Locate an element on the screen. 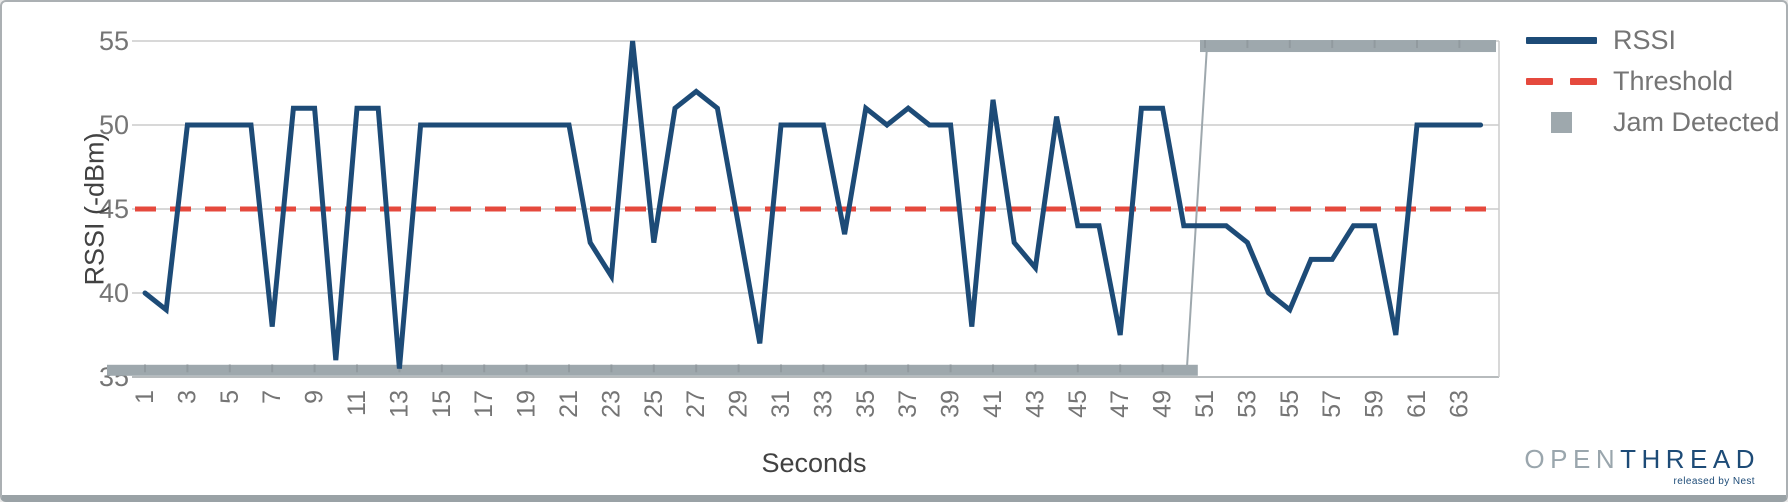  x-tick-label: 35 is located at coordinates (866, 404).